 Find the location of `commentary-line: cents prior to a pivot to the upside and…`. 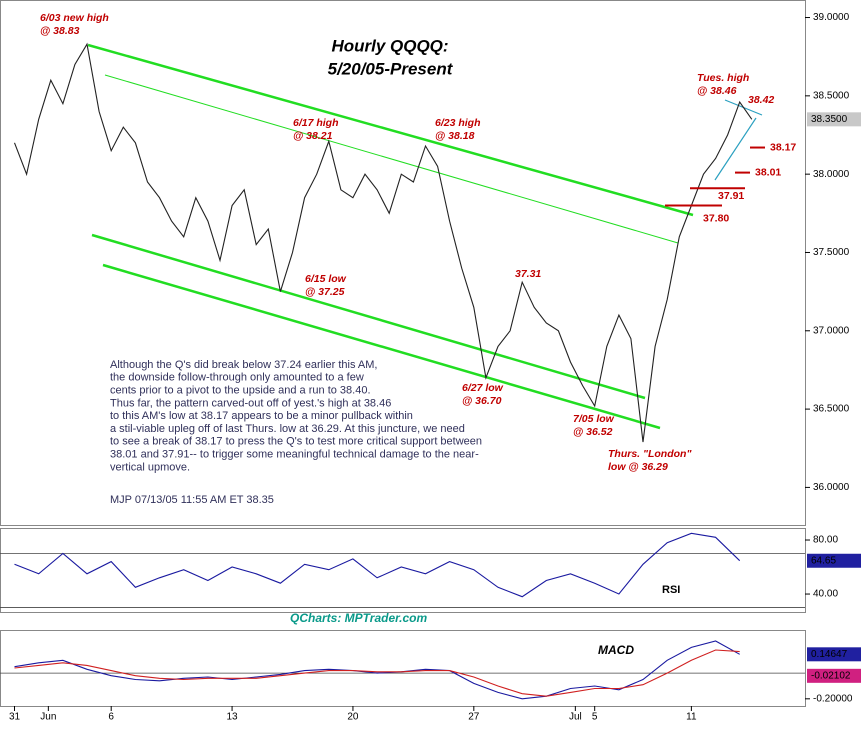

commentary-line: cents prior to a pivot to the upside and… is located at coordinates (240, 391).